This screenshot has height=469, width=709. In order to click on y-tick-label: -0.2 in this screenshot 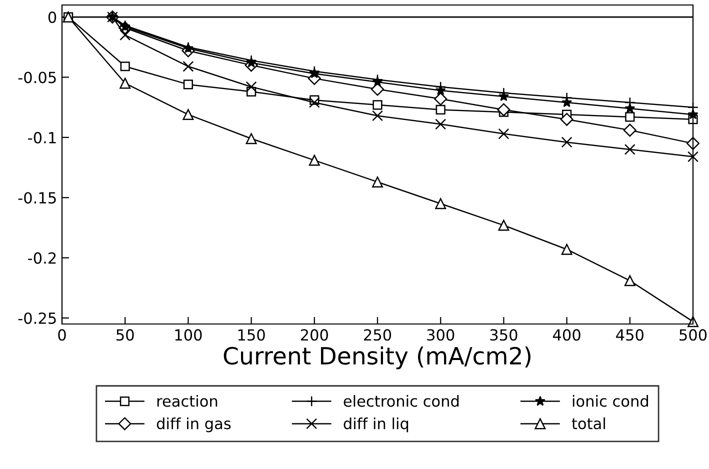, I will do `click(42, 258)`.